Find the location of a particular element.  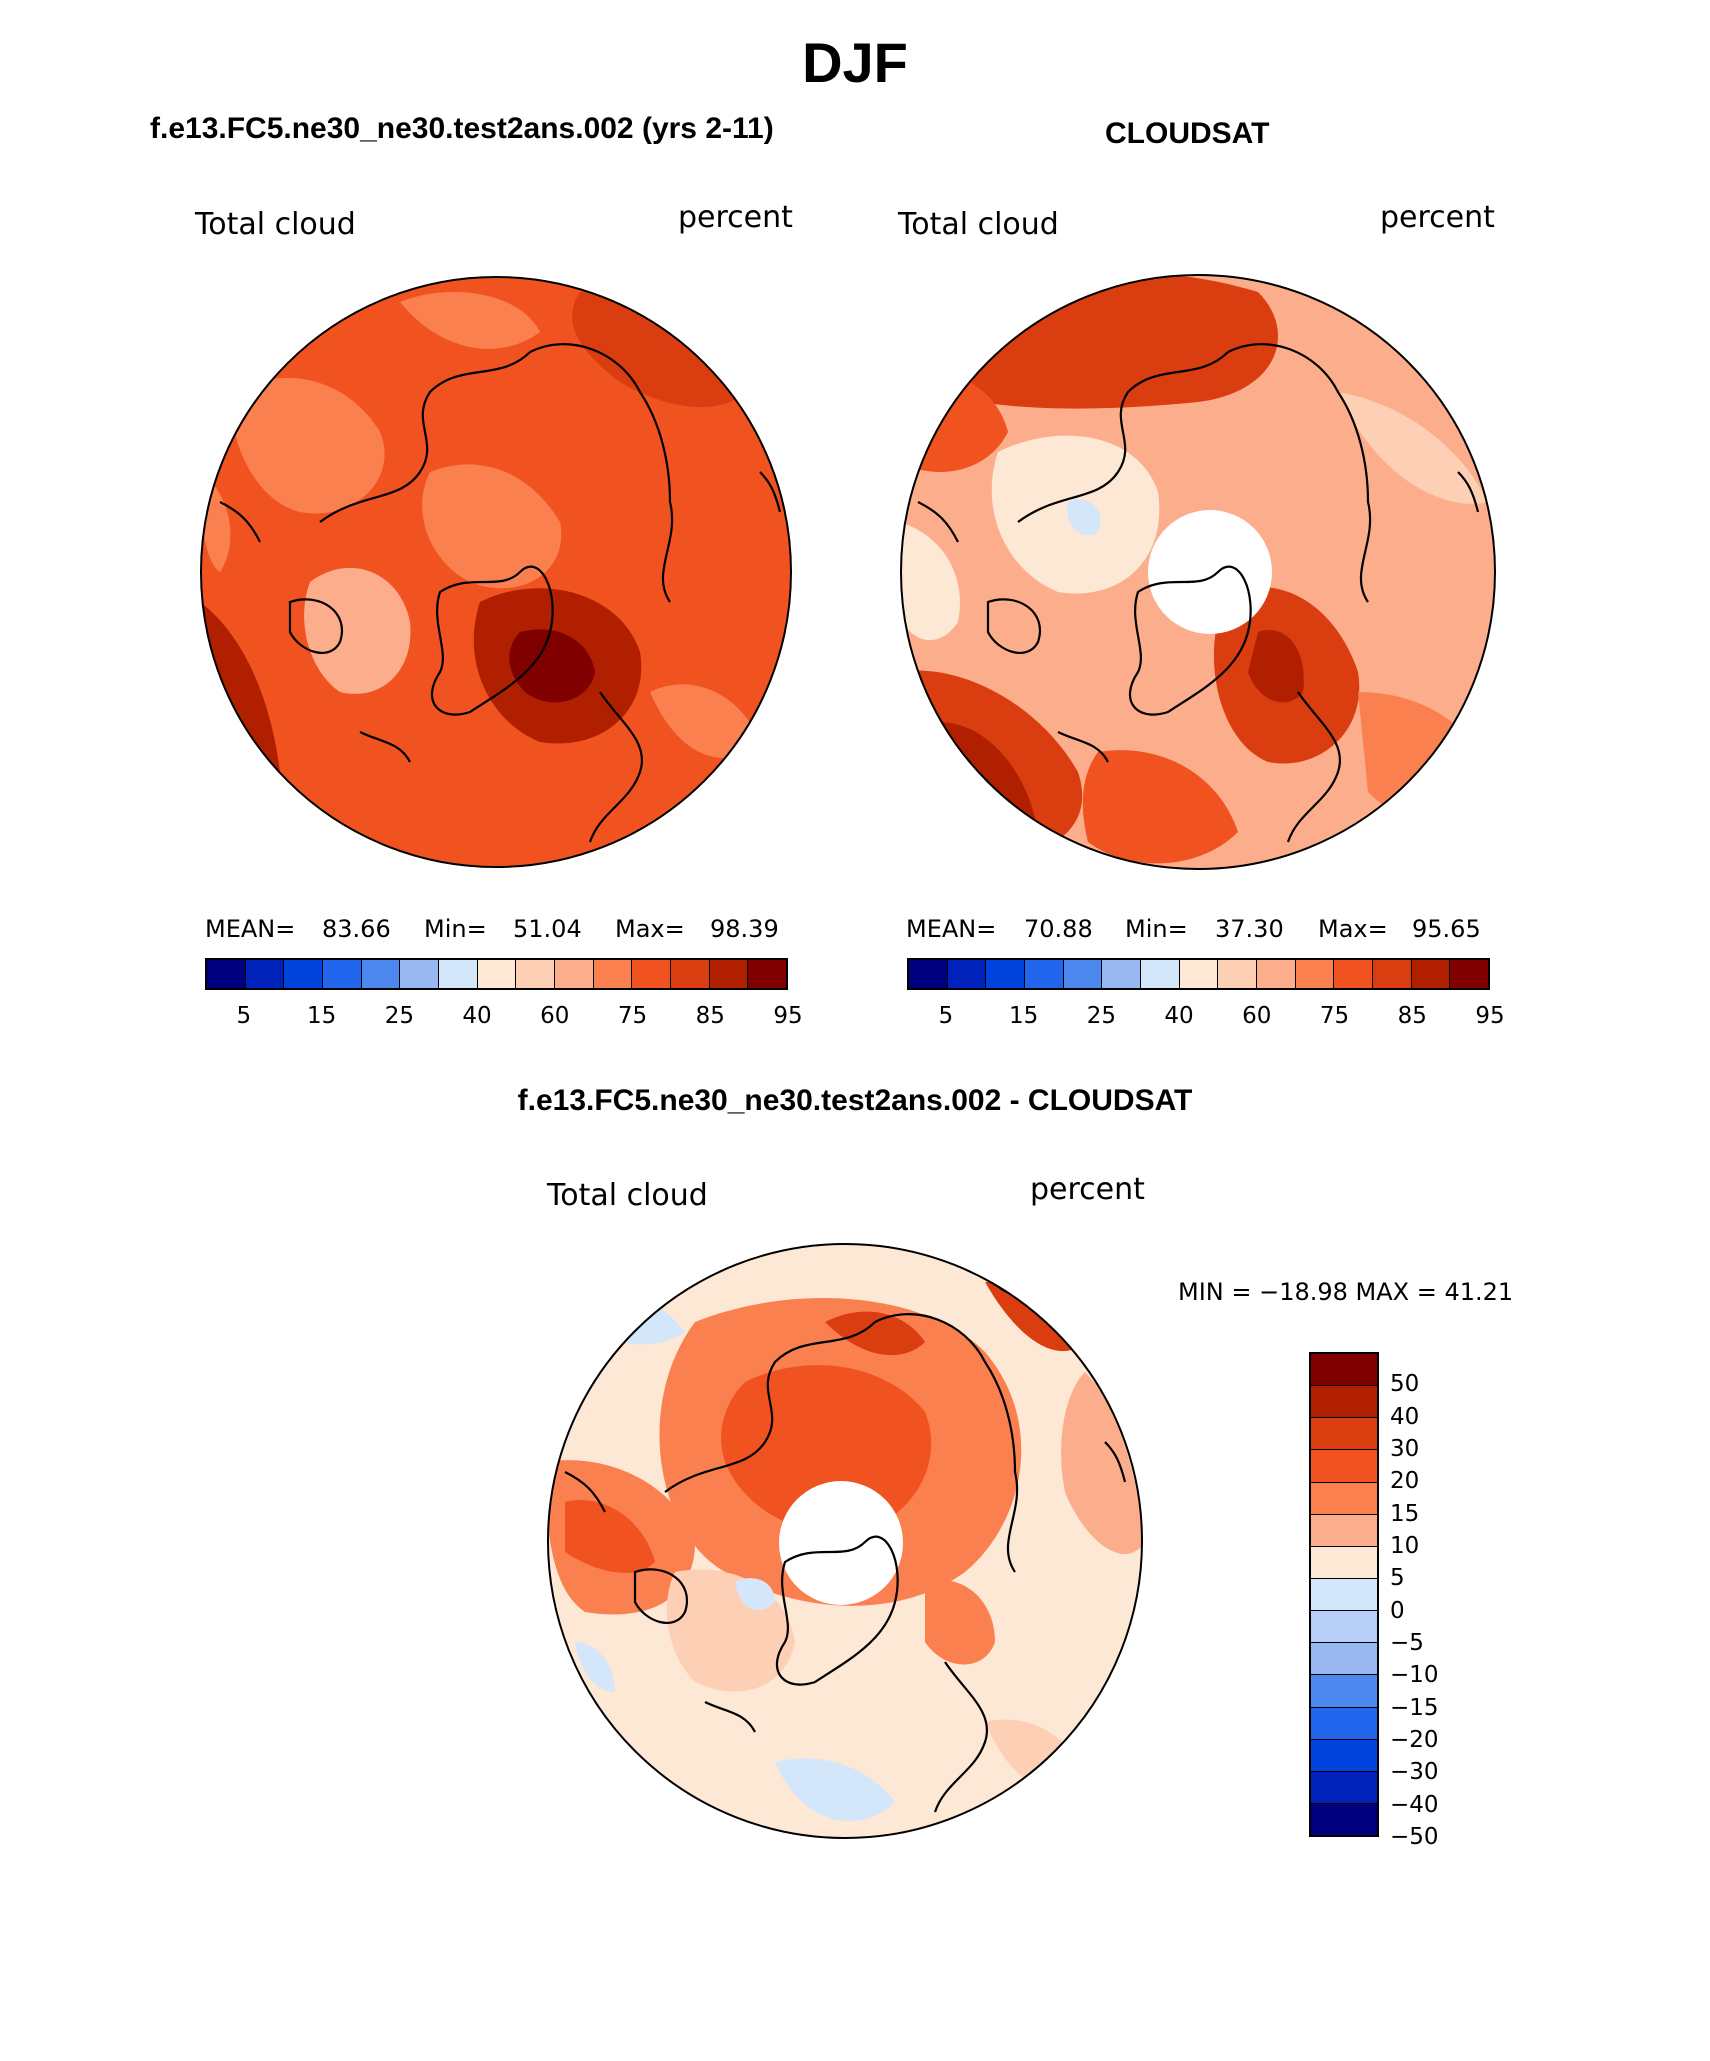

panel-obs-colorbar-tick-label: 5 is located at coordinates (946, 1016).